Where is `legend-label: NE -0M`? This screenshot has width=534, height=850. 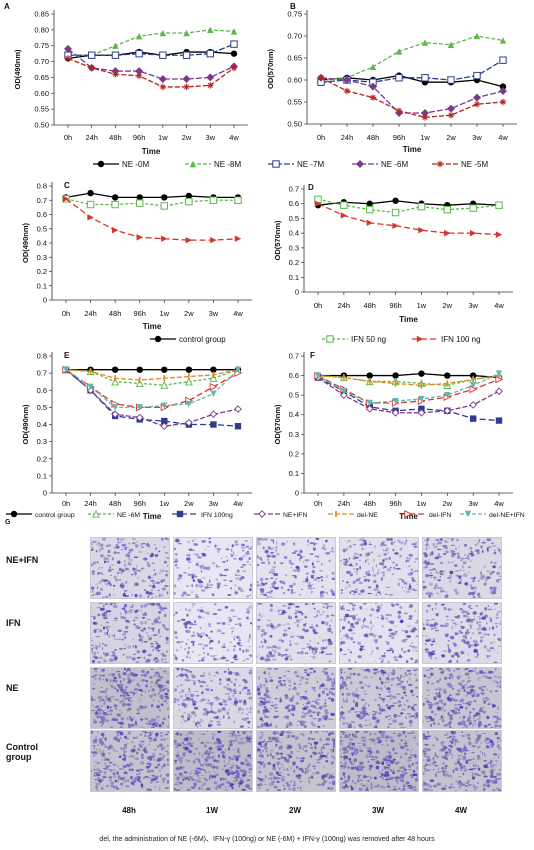 legend-label: NE -0M is located at coordinates (135, 164).